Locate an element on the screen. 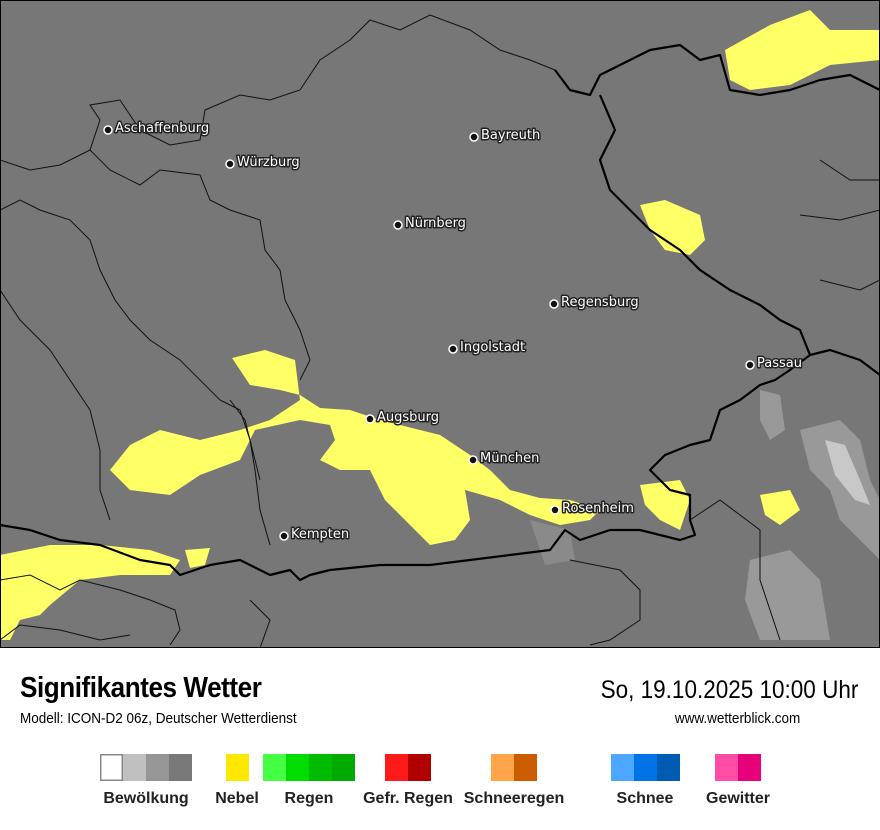 This screenshot has width=880, height=830. svg-text: Rosenheim is located at coordinates (598, 508).